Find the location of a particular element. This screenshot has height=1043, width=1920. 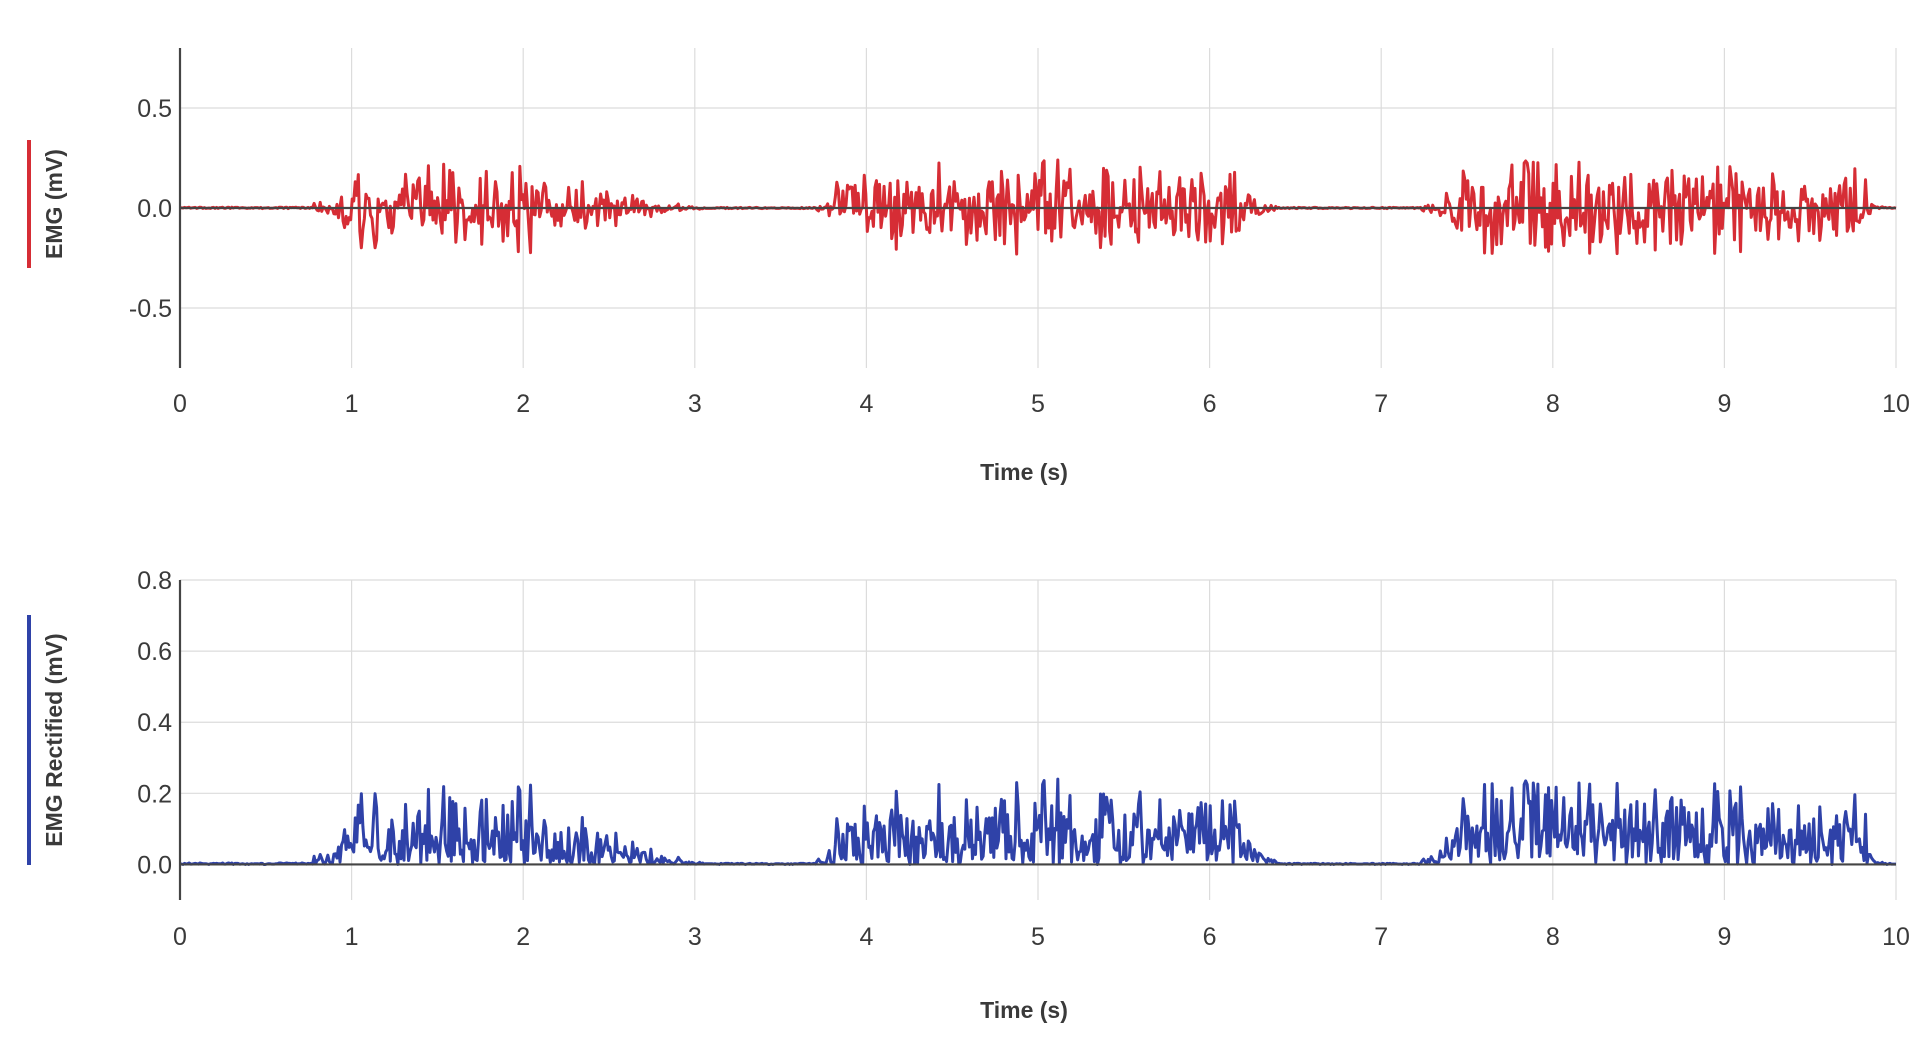

emg-raw-series-layer is located at coordinates (1038, 207).